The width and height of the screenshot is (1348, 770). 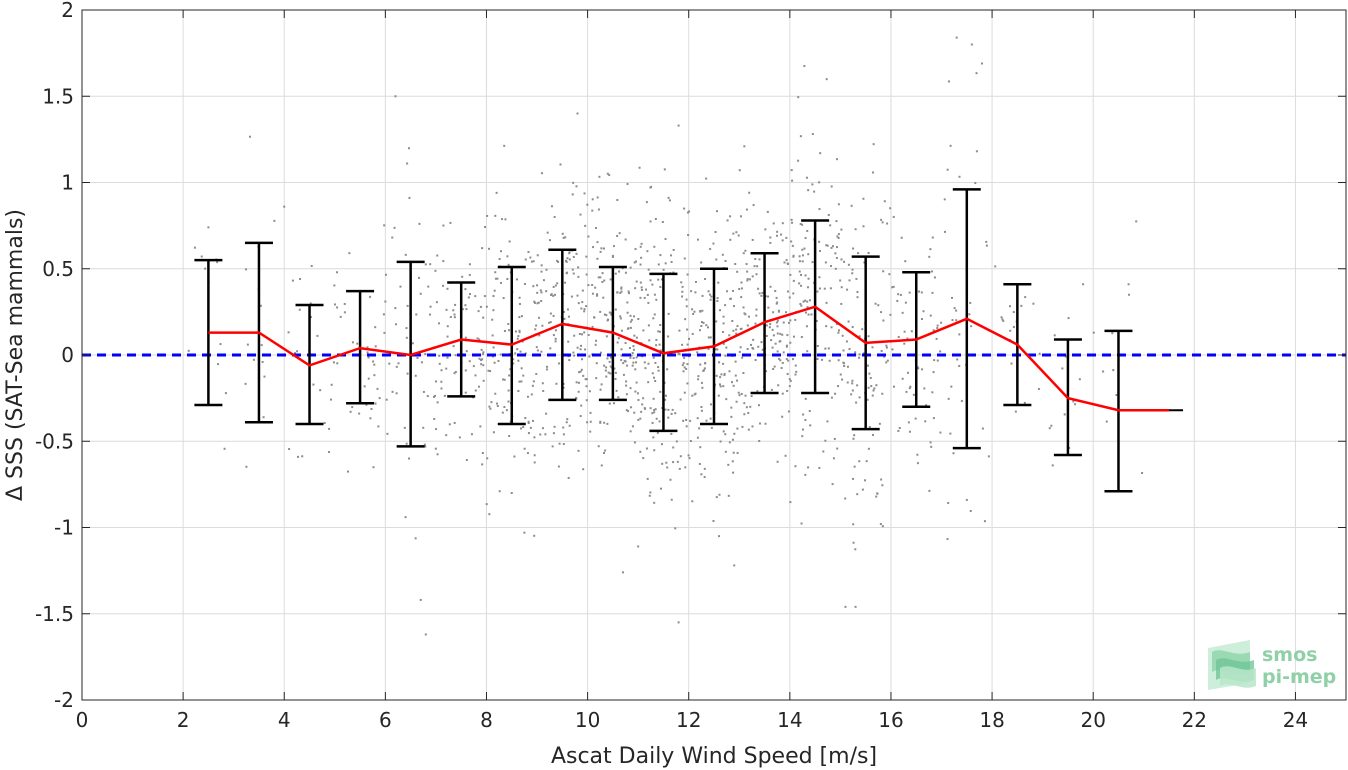 I want to click on smos-pimep-logo: smos pi-mep, so click(x=1272, y=665).